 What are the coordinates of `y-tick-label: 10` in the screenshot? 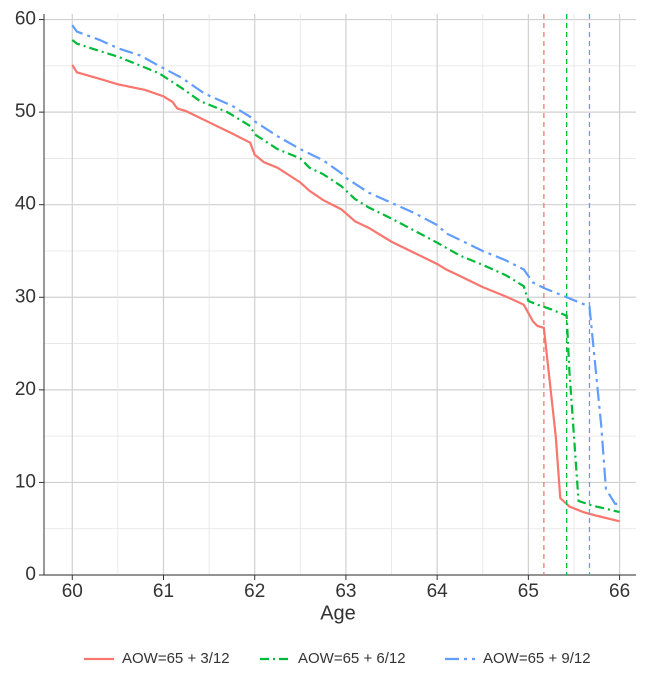 It's located at (25, 481).